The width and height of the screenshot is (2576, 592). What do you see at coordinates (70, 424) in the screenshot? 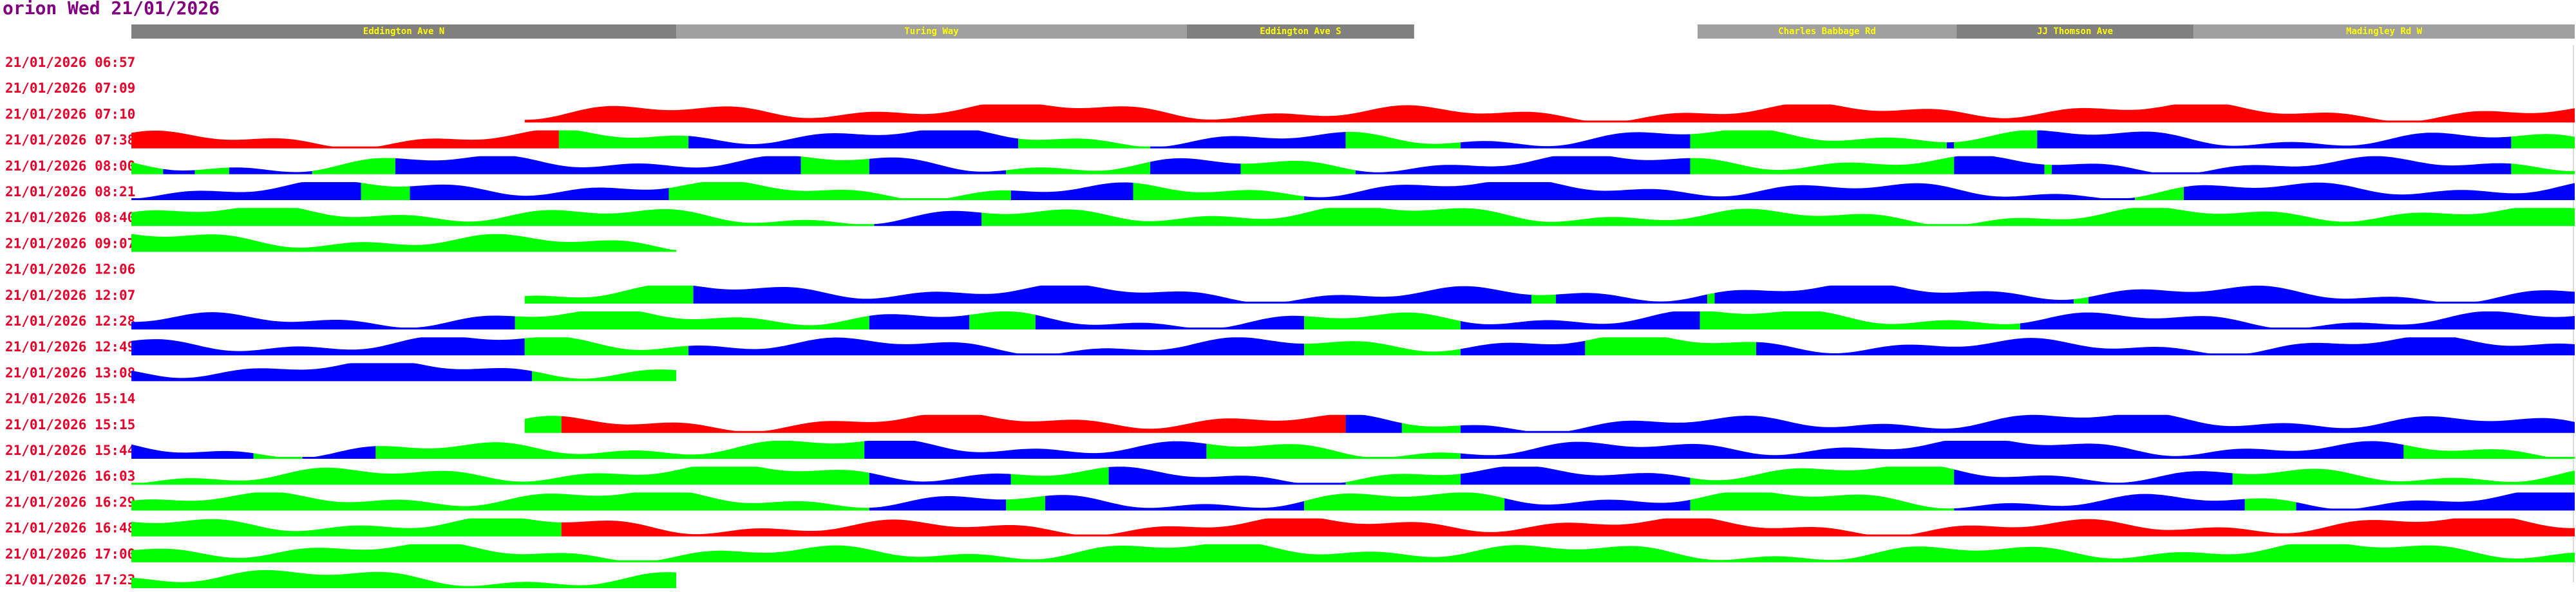
I see `trip-time: 21/01/2026 15:15` at bounding box center [70, 424].